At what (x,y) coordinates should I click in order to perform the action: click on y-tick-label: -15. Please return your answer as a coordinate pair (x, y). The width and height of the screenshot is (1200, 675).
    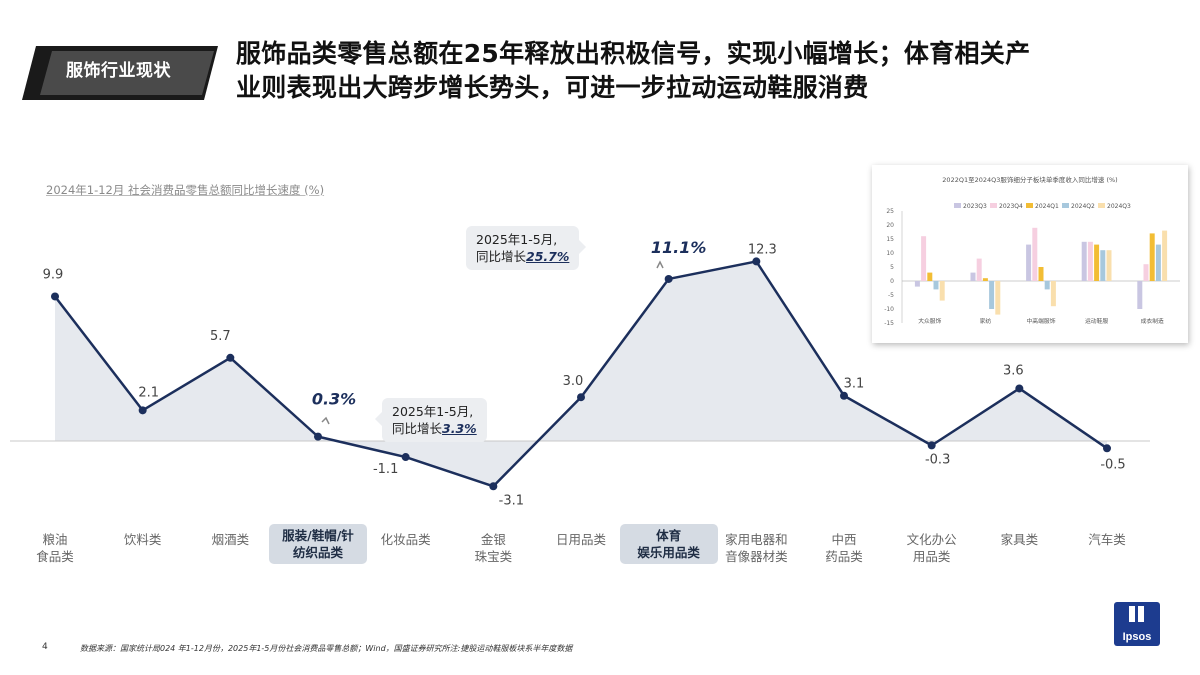
    Looking at the image, I should click on (889, 323).